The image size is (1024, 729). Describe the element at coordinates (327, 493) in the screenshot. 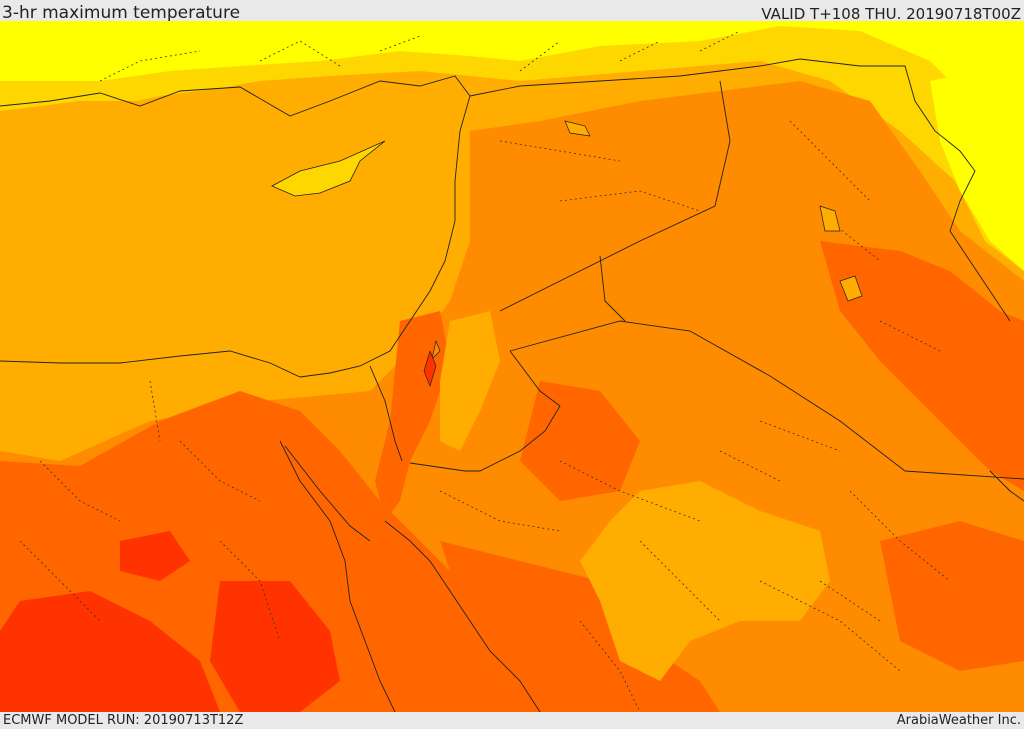

I see `coastline-gulf-suez` at that location.